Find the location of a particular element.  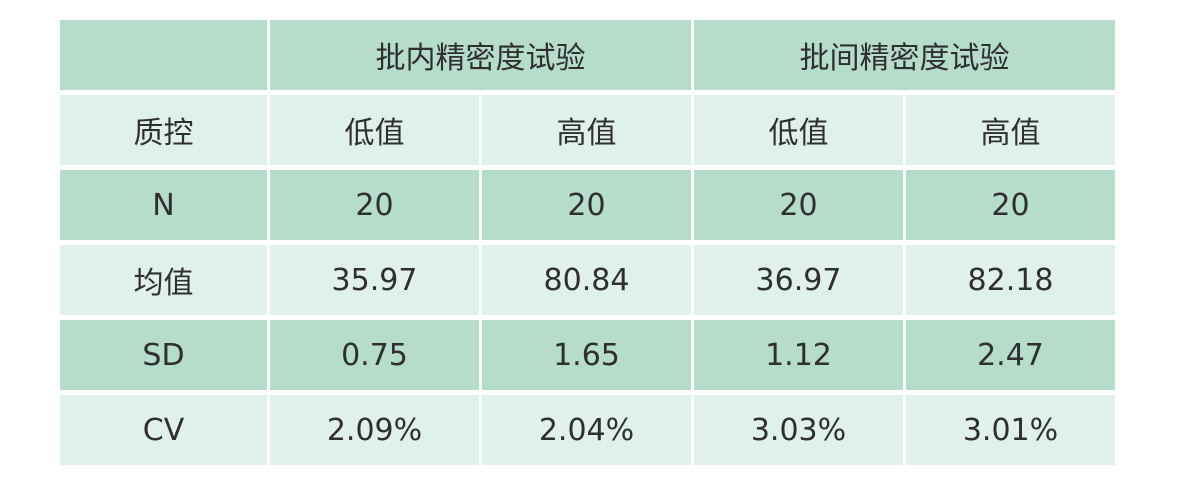

table-cell: 80.84 is located at coordinates (586, 280).